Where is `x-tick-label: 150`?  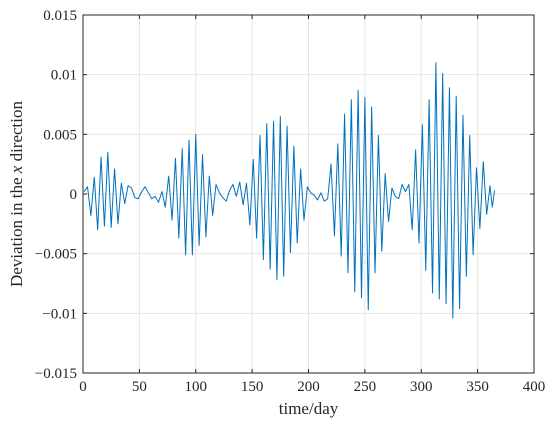
x-tick-label: 150 is located at coordinates (252, 387).